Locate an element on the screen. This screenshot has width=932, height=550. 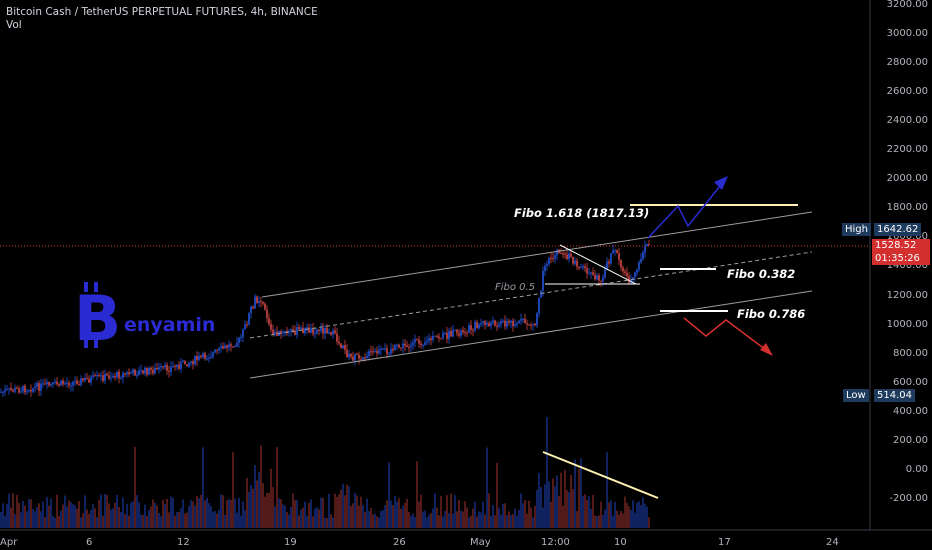
volume-indicator-label: Vol is located at coordinates (14, 25).